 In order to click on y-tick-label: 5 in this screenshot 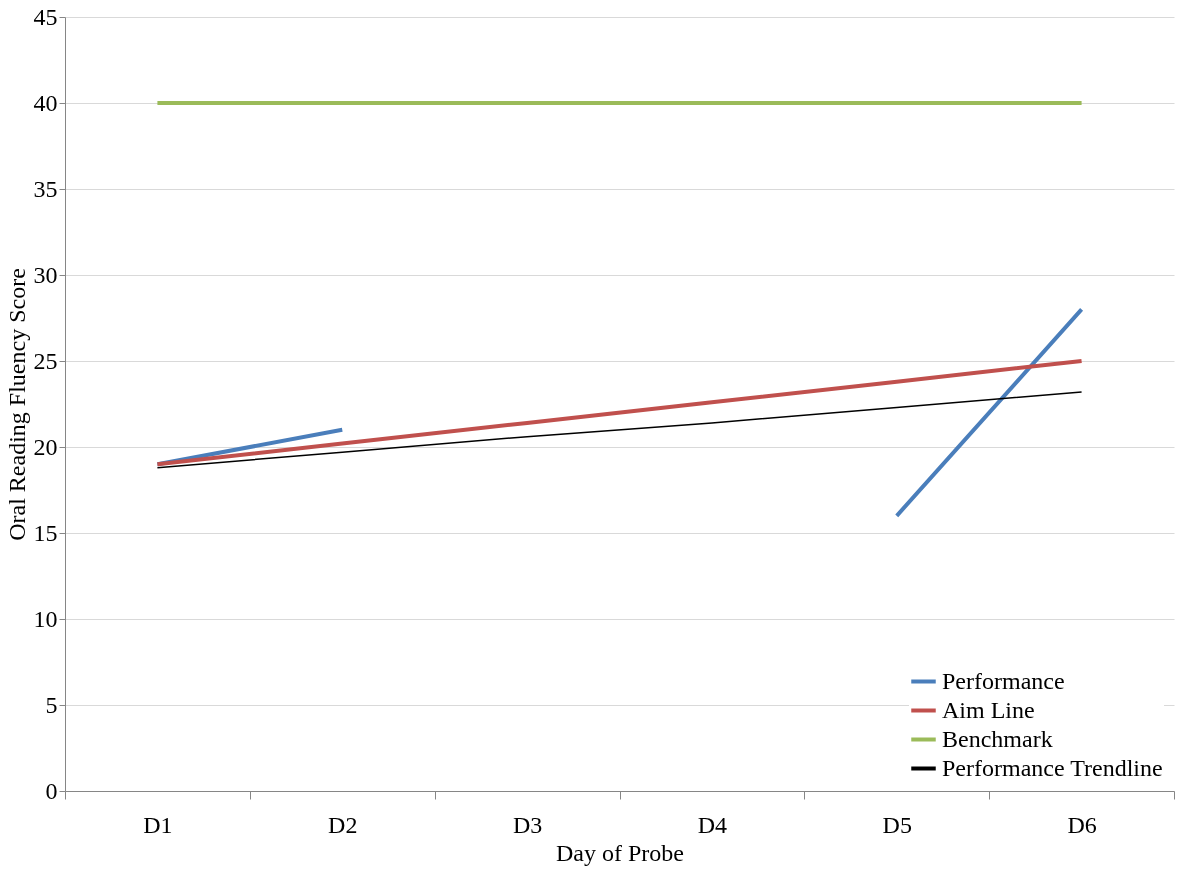, I will do `click(51, 704)`.